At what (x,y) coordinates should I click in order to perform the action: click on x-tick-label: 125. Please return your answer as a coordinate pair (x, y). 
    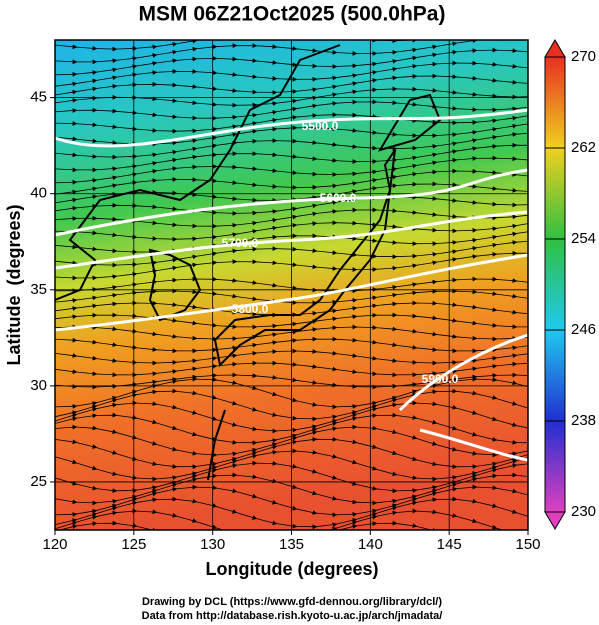
    Looking at the image, I should click on (133, 544).